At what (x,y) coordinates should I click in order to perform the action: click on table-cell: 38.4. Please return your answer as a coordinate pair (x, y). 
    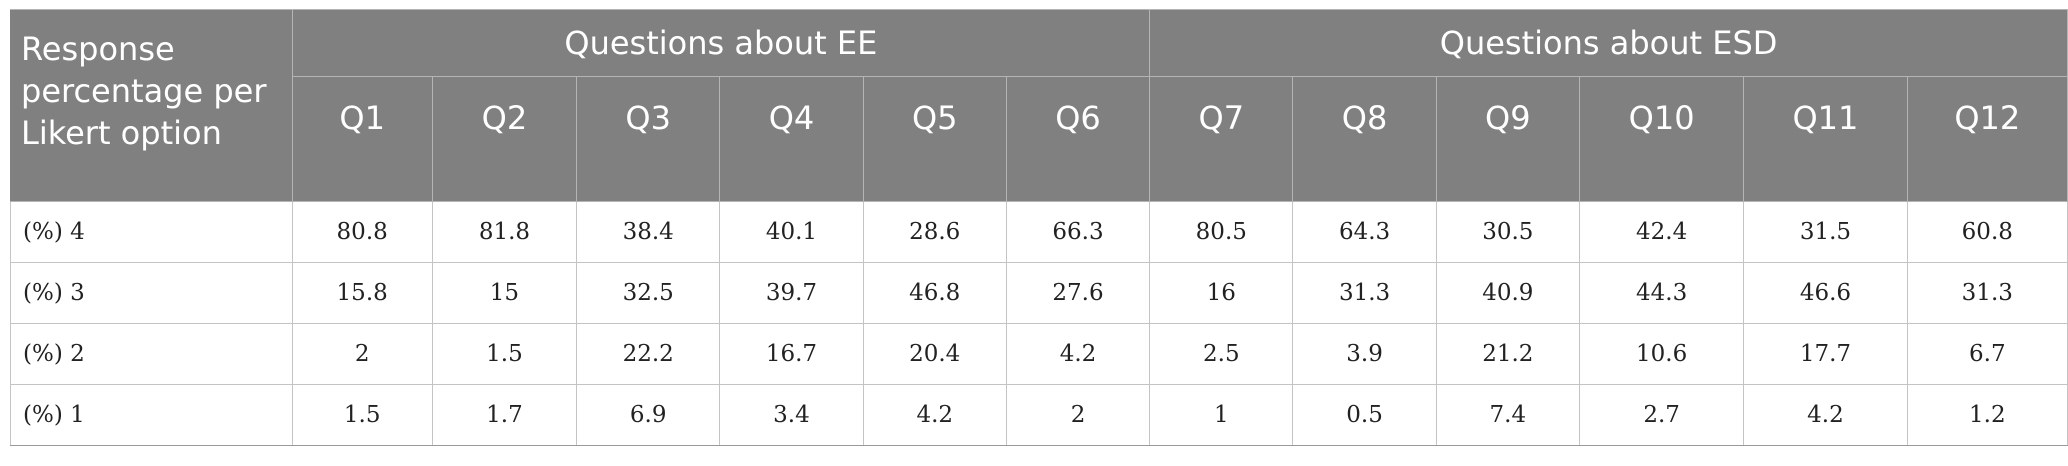
    Looking at the image, I should click on (648, 232).